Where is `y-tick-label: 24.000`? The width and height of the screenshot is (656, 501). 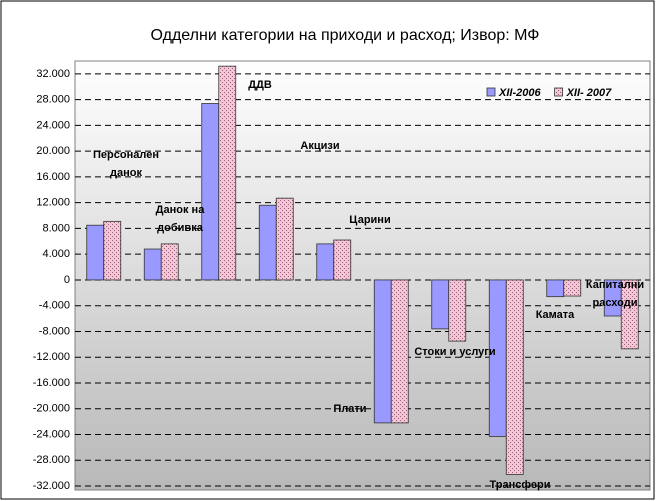 y-tick-label: 24.000 is located at coordinates (53, 125).